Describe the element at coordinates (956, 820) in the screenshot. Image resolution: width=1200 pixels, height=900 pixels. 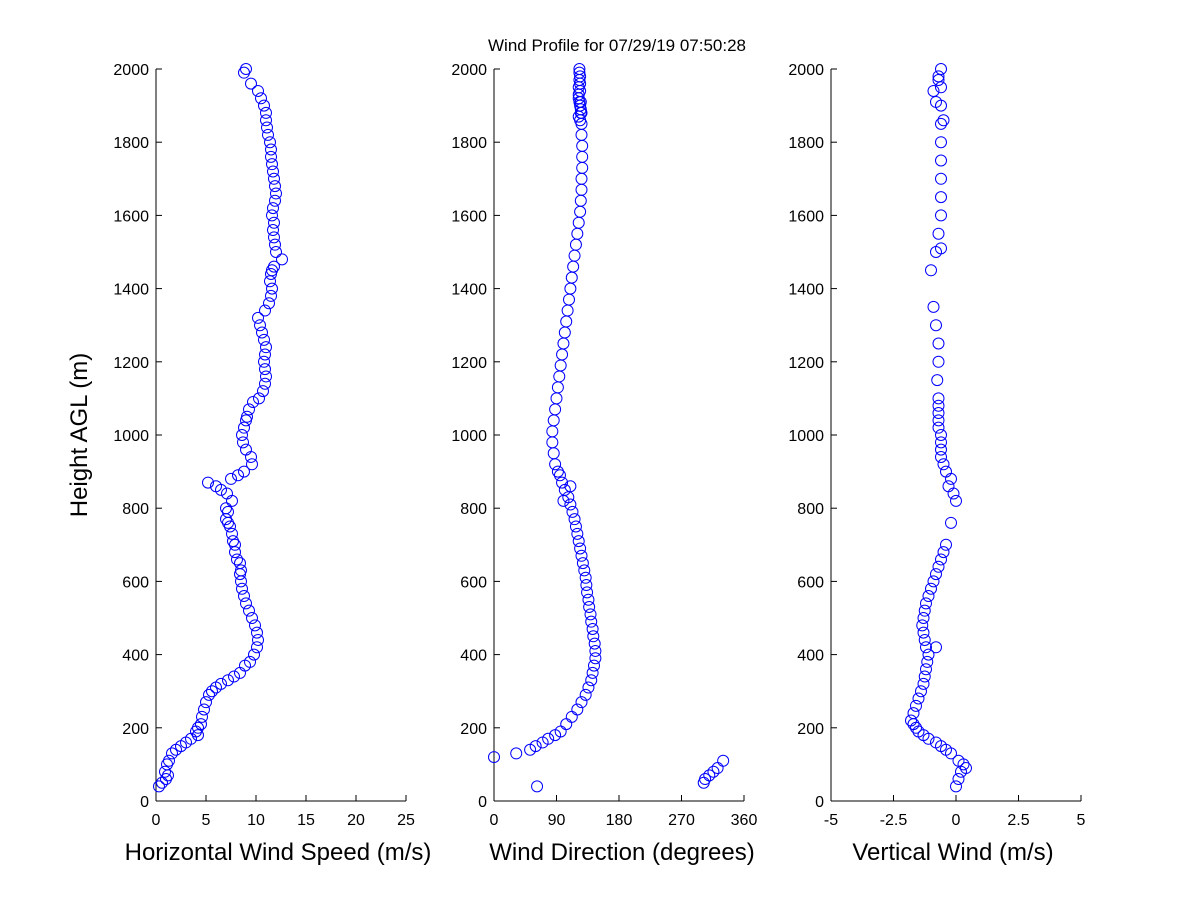
I see `vertical-x-tick-label: 0` at that location.